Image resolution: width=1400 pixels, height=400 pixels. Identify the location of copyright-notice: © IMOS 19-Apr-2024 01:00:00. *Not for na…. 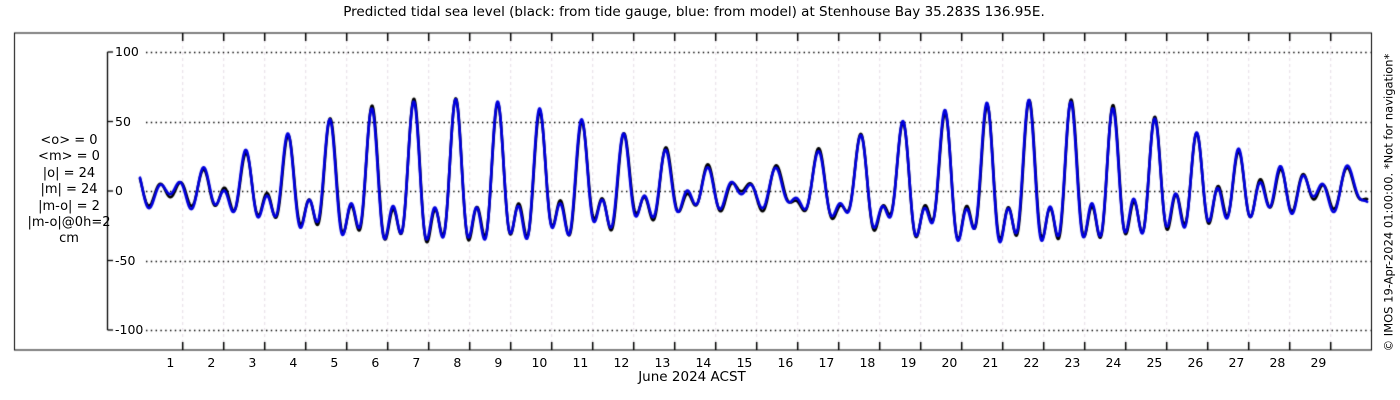
(1388, 202).